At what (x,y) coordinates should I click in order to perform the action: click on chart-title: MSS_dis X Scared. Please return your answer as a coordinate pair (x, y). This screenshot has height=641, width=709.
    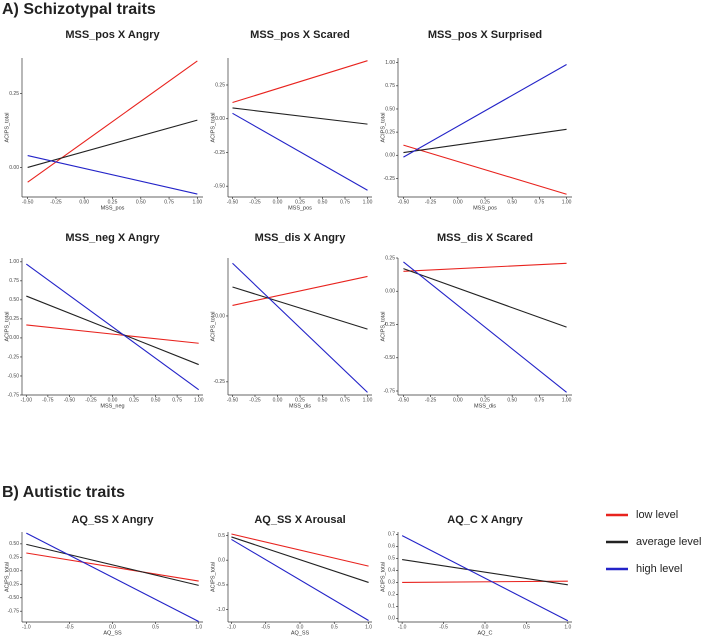
    Looking at the image, I should click on (485, 238).